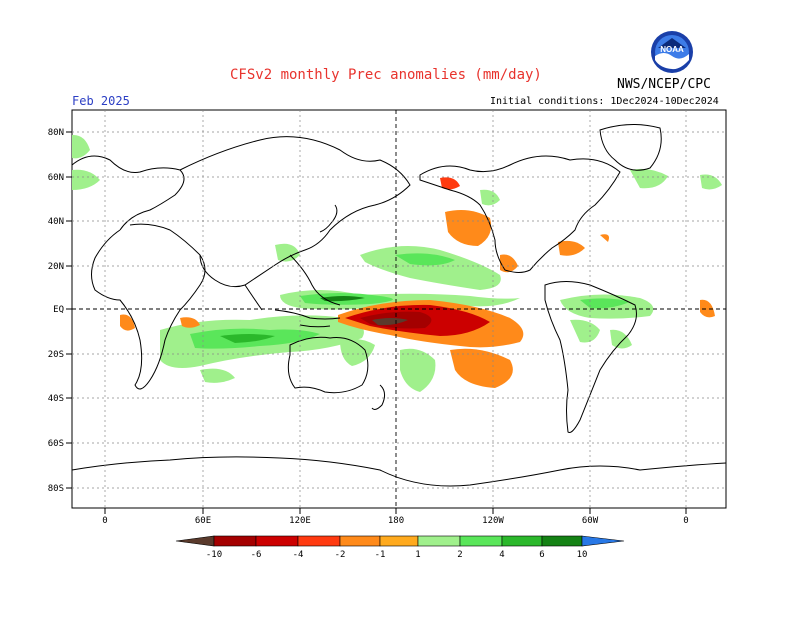 This screenshot has width=800, height=618. I want to click on colorbar-label: 1, so click(417, 555).